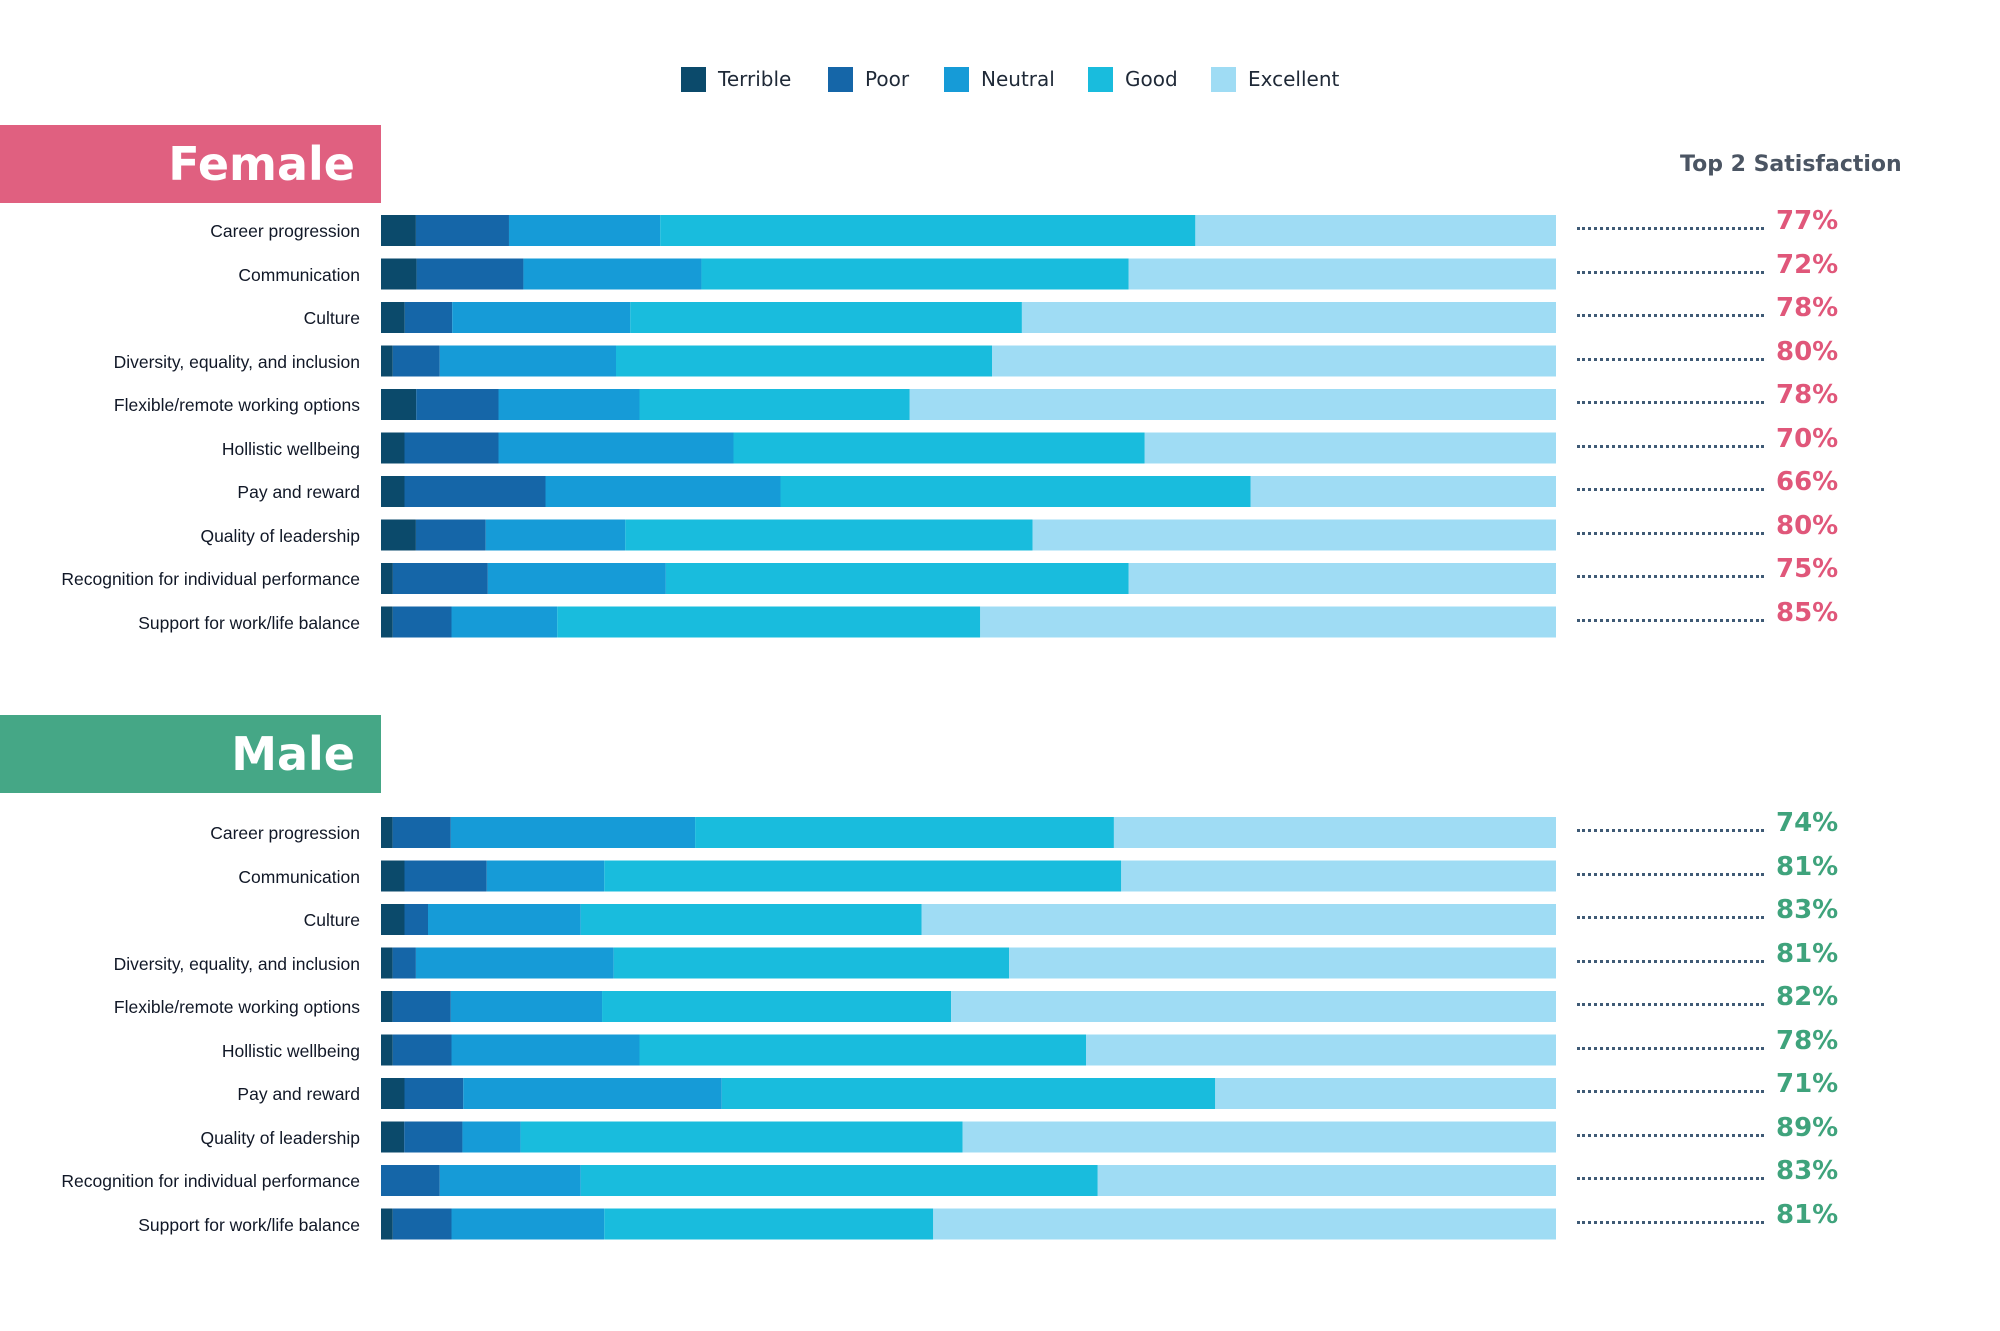 The width and height of the screenshot is (2000, 1331). Describe the element at coordinates (280, 535) in the screenshot. I see `category-label: Quality of leadership` at that location.